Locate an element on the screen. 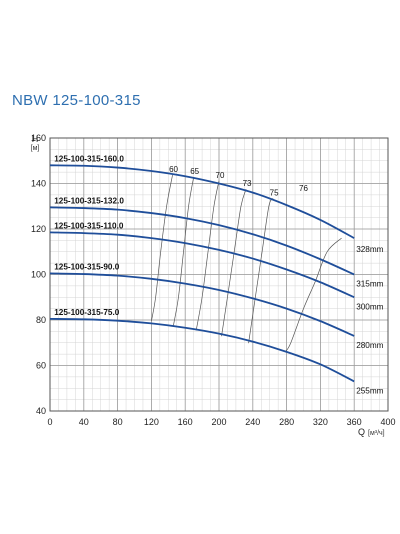  impeller-label: 328mm is located at coordinates (369, 249).